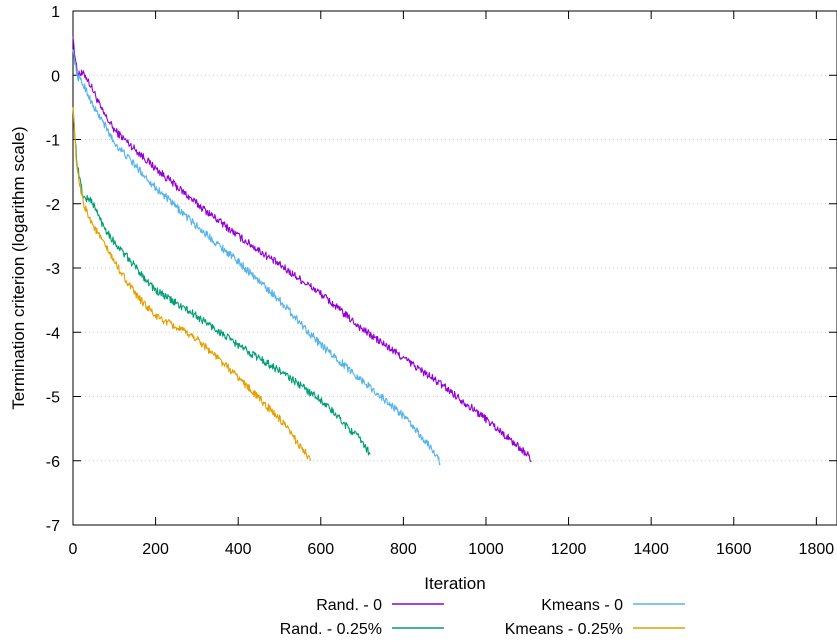 The height and width of the screenshot is (641, 837). I want to click on x-tick-label: 0, so click(73, 549).